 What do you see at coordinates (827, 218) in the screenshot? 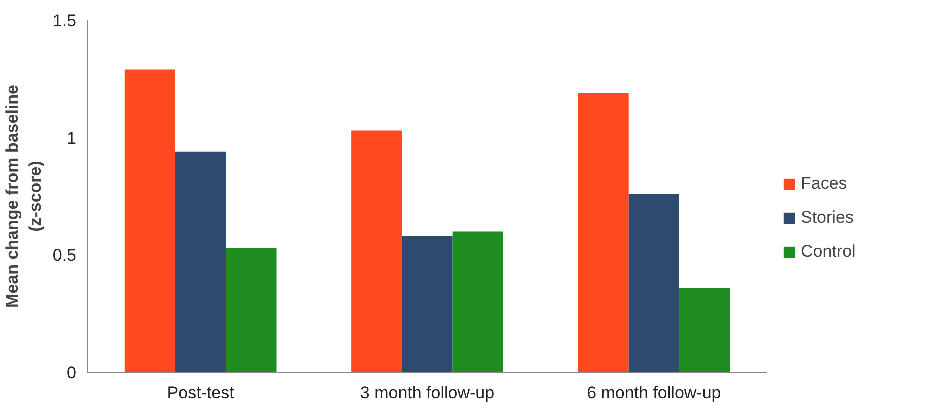
I see `legend-label: Stories` at bounding box center [827, 218].